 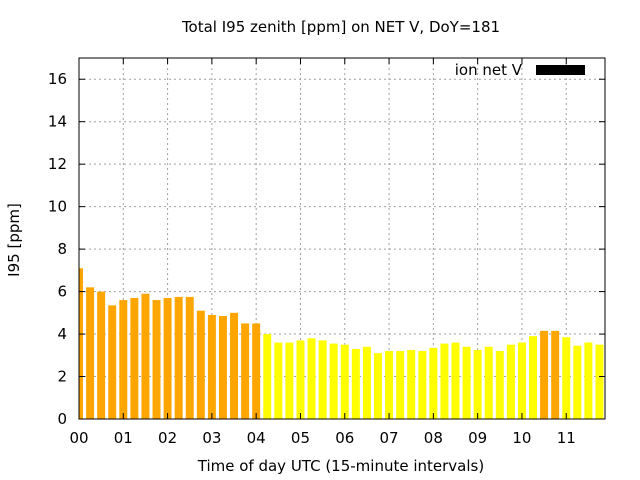 What do you see at coordinates (62, 334) in the screenshot?
I see `y-tick-label: 4` at bounding box center [62, 334].